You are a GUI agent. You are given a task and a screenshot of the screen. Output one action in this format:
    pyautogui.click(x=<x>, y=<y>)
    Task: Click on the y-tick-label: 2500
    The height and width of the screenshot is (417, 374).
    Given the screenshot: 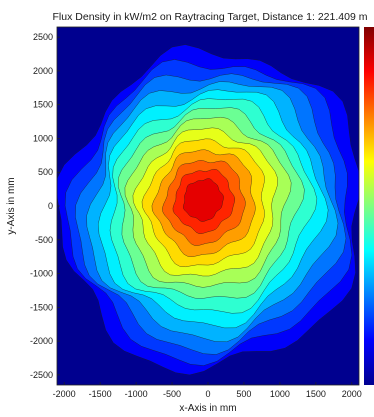 What is the action you would take?
    pyautogui.click(x=43, y=37)
    